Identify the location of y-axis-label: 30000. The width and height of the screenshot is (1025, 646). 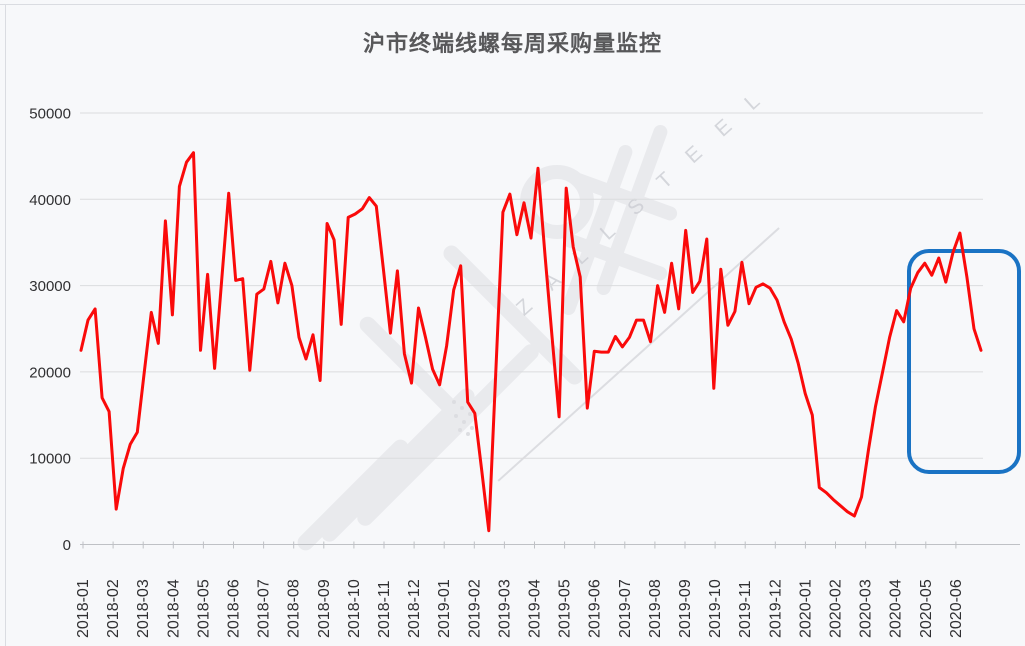
(50, 286).